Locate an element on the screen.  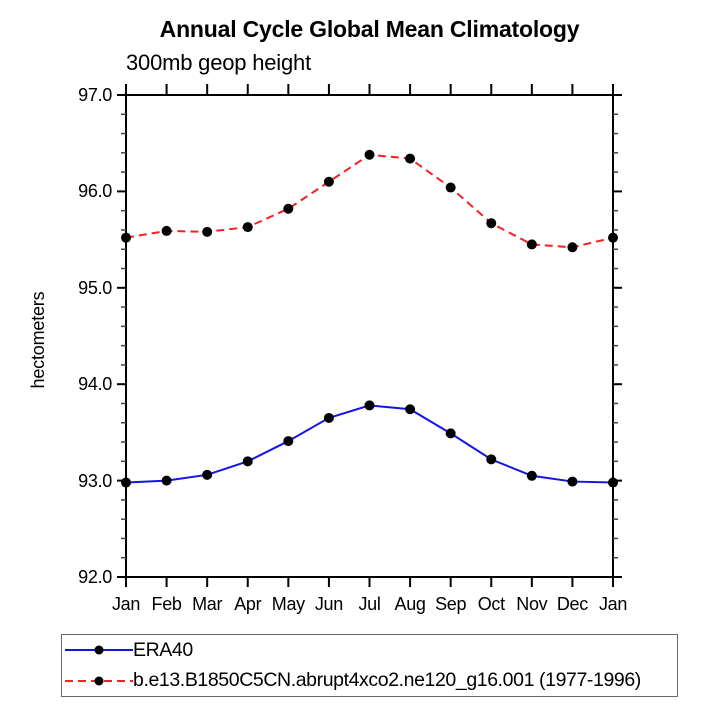
x-tick-label: Feb is located at coordinates (166, 604).